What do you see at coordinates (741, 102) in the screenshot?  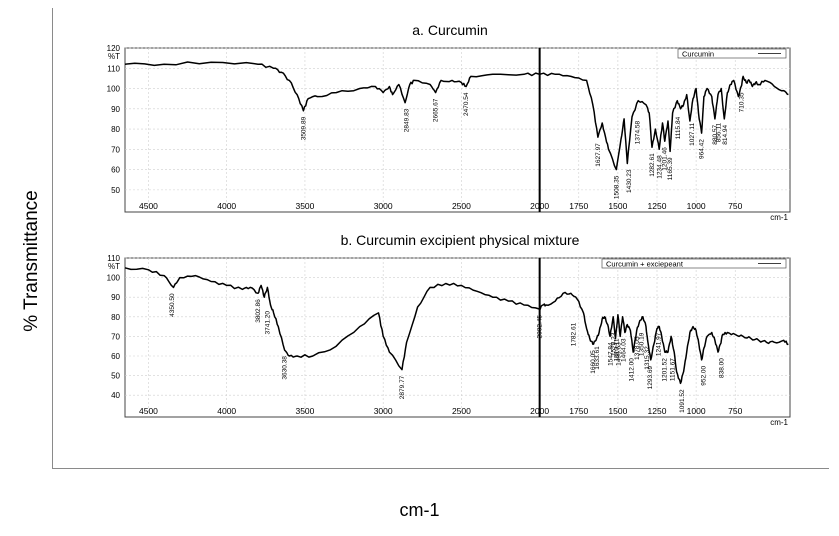 I see `peak-label: 710.35` at bounding box center [741, 102].